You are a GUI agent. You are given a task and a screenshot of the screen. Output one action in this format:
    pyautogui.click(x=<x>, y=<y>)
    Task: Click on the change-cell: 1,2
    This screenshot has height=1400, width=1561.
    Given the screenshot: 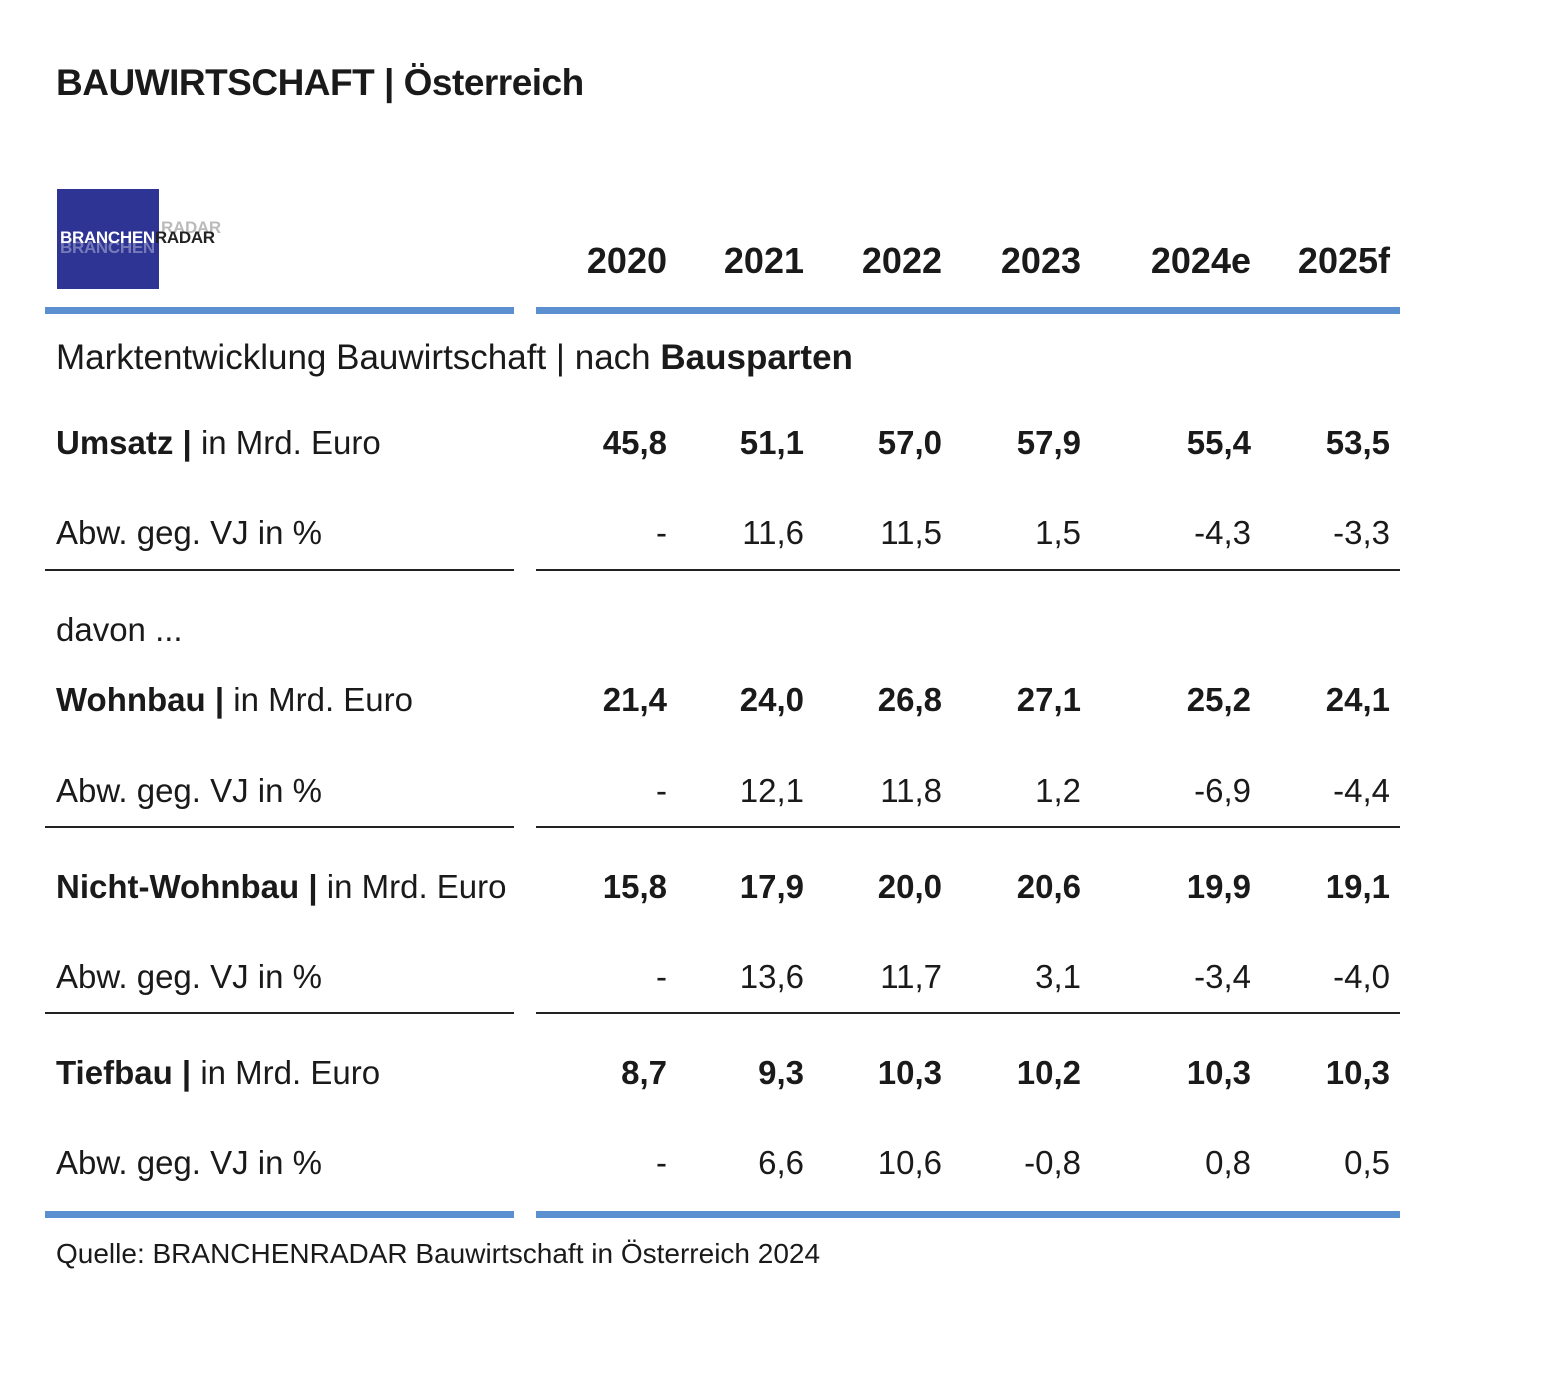 What is the action you would take?
    pyautogui.click(x=1058, y=790)
    